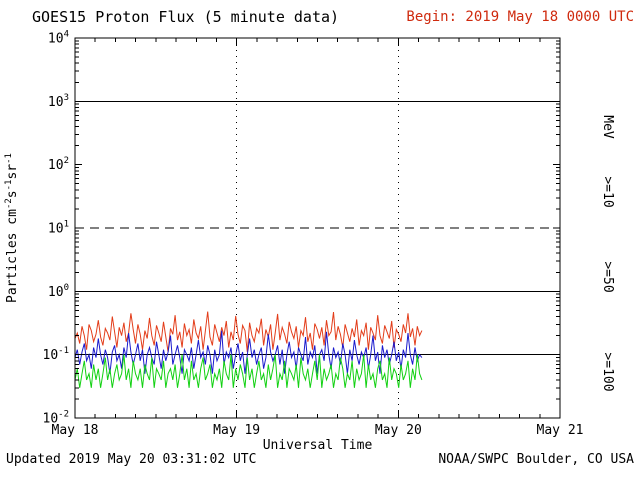  What do you see at coordinates (58, 291) in the screenshot?
I see `y-tick-label-1e0: 10⁰` at bounding box center [58, 291].